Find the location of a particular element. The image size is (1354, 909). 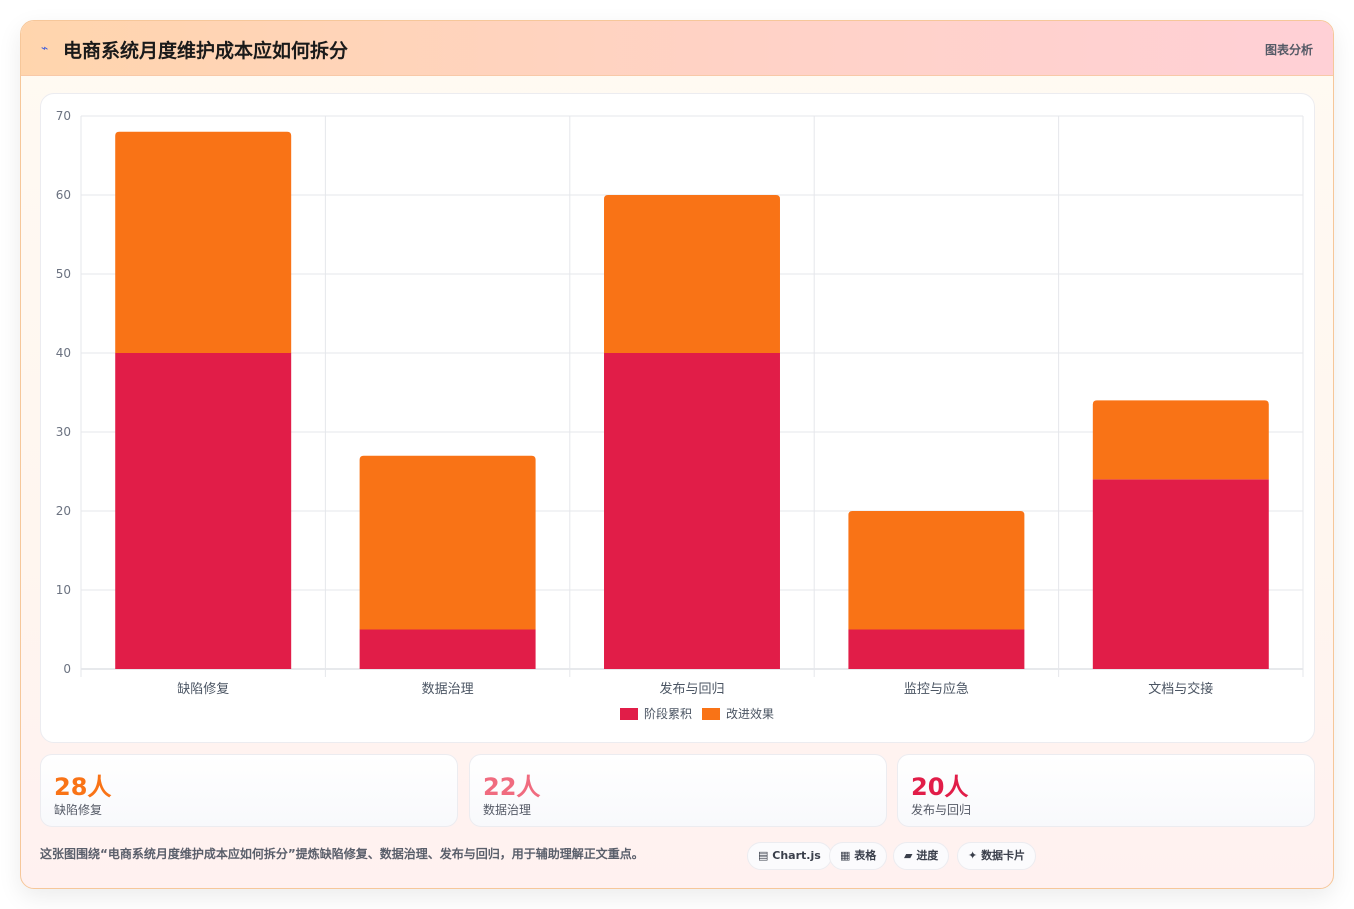

x-tick-label: 文档与交接 is located at coordinates (1180, 689).